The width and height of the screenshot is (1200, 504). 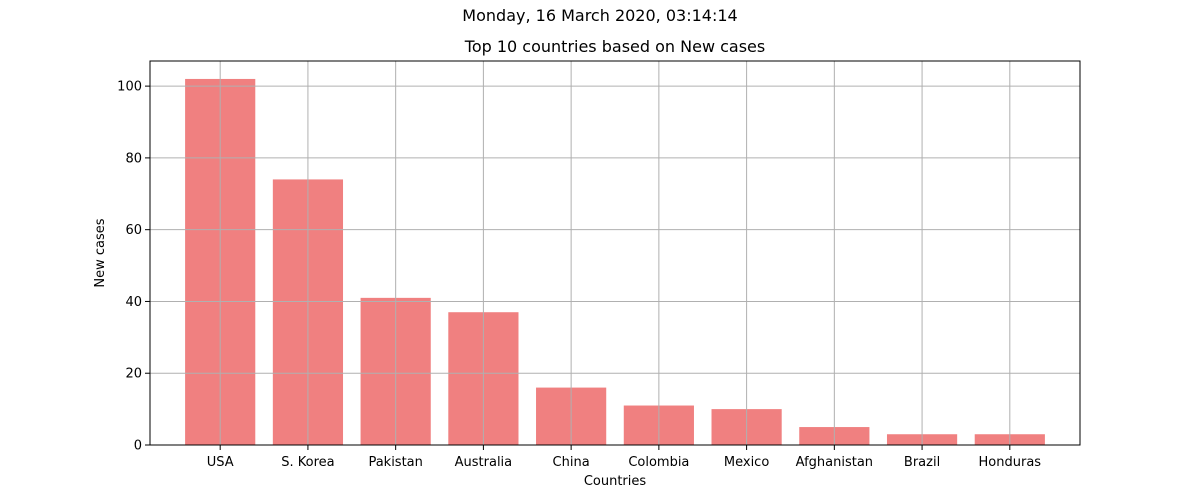 What do you see at coordinates (133, 158) in the screenshot?
I see `y-tick-label: 80` at bounding box center [133, 158].